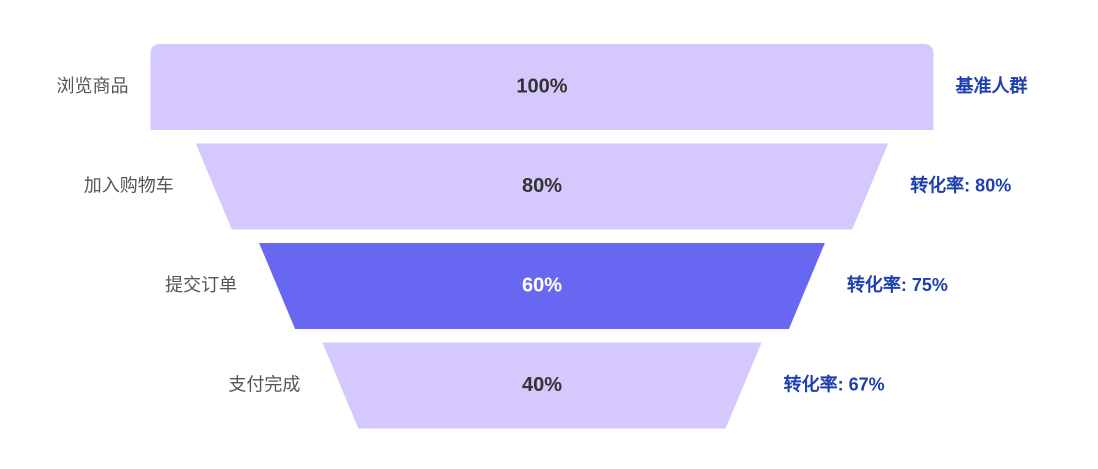 The image size is (1098, 469). What do you see at coordinates (991, 85) in the screenshot?
I see `conversion-label: 基准人群` at bounding box center [991, 85].